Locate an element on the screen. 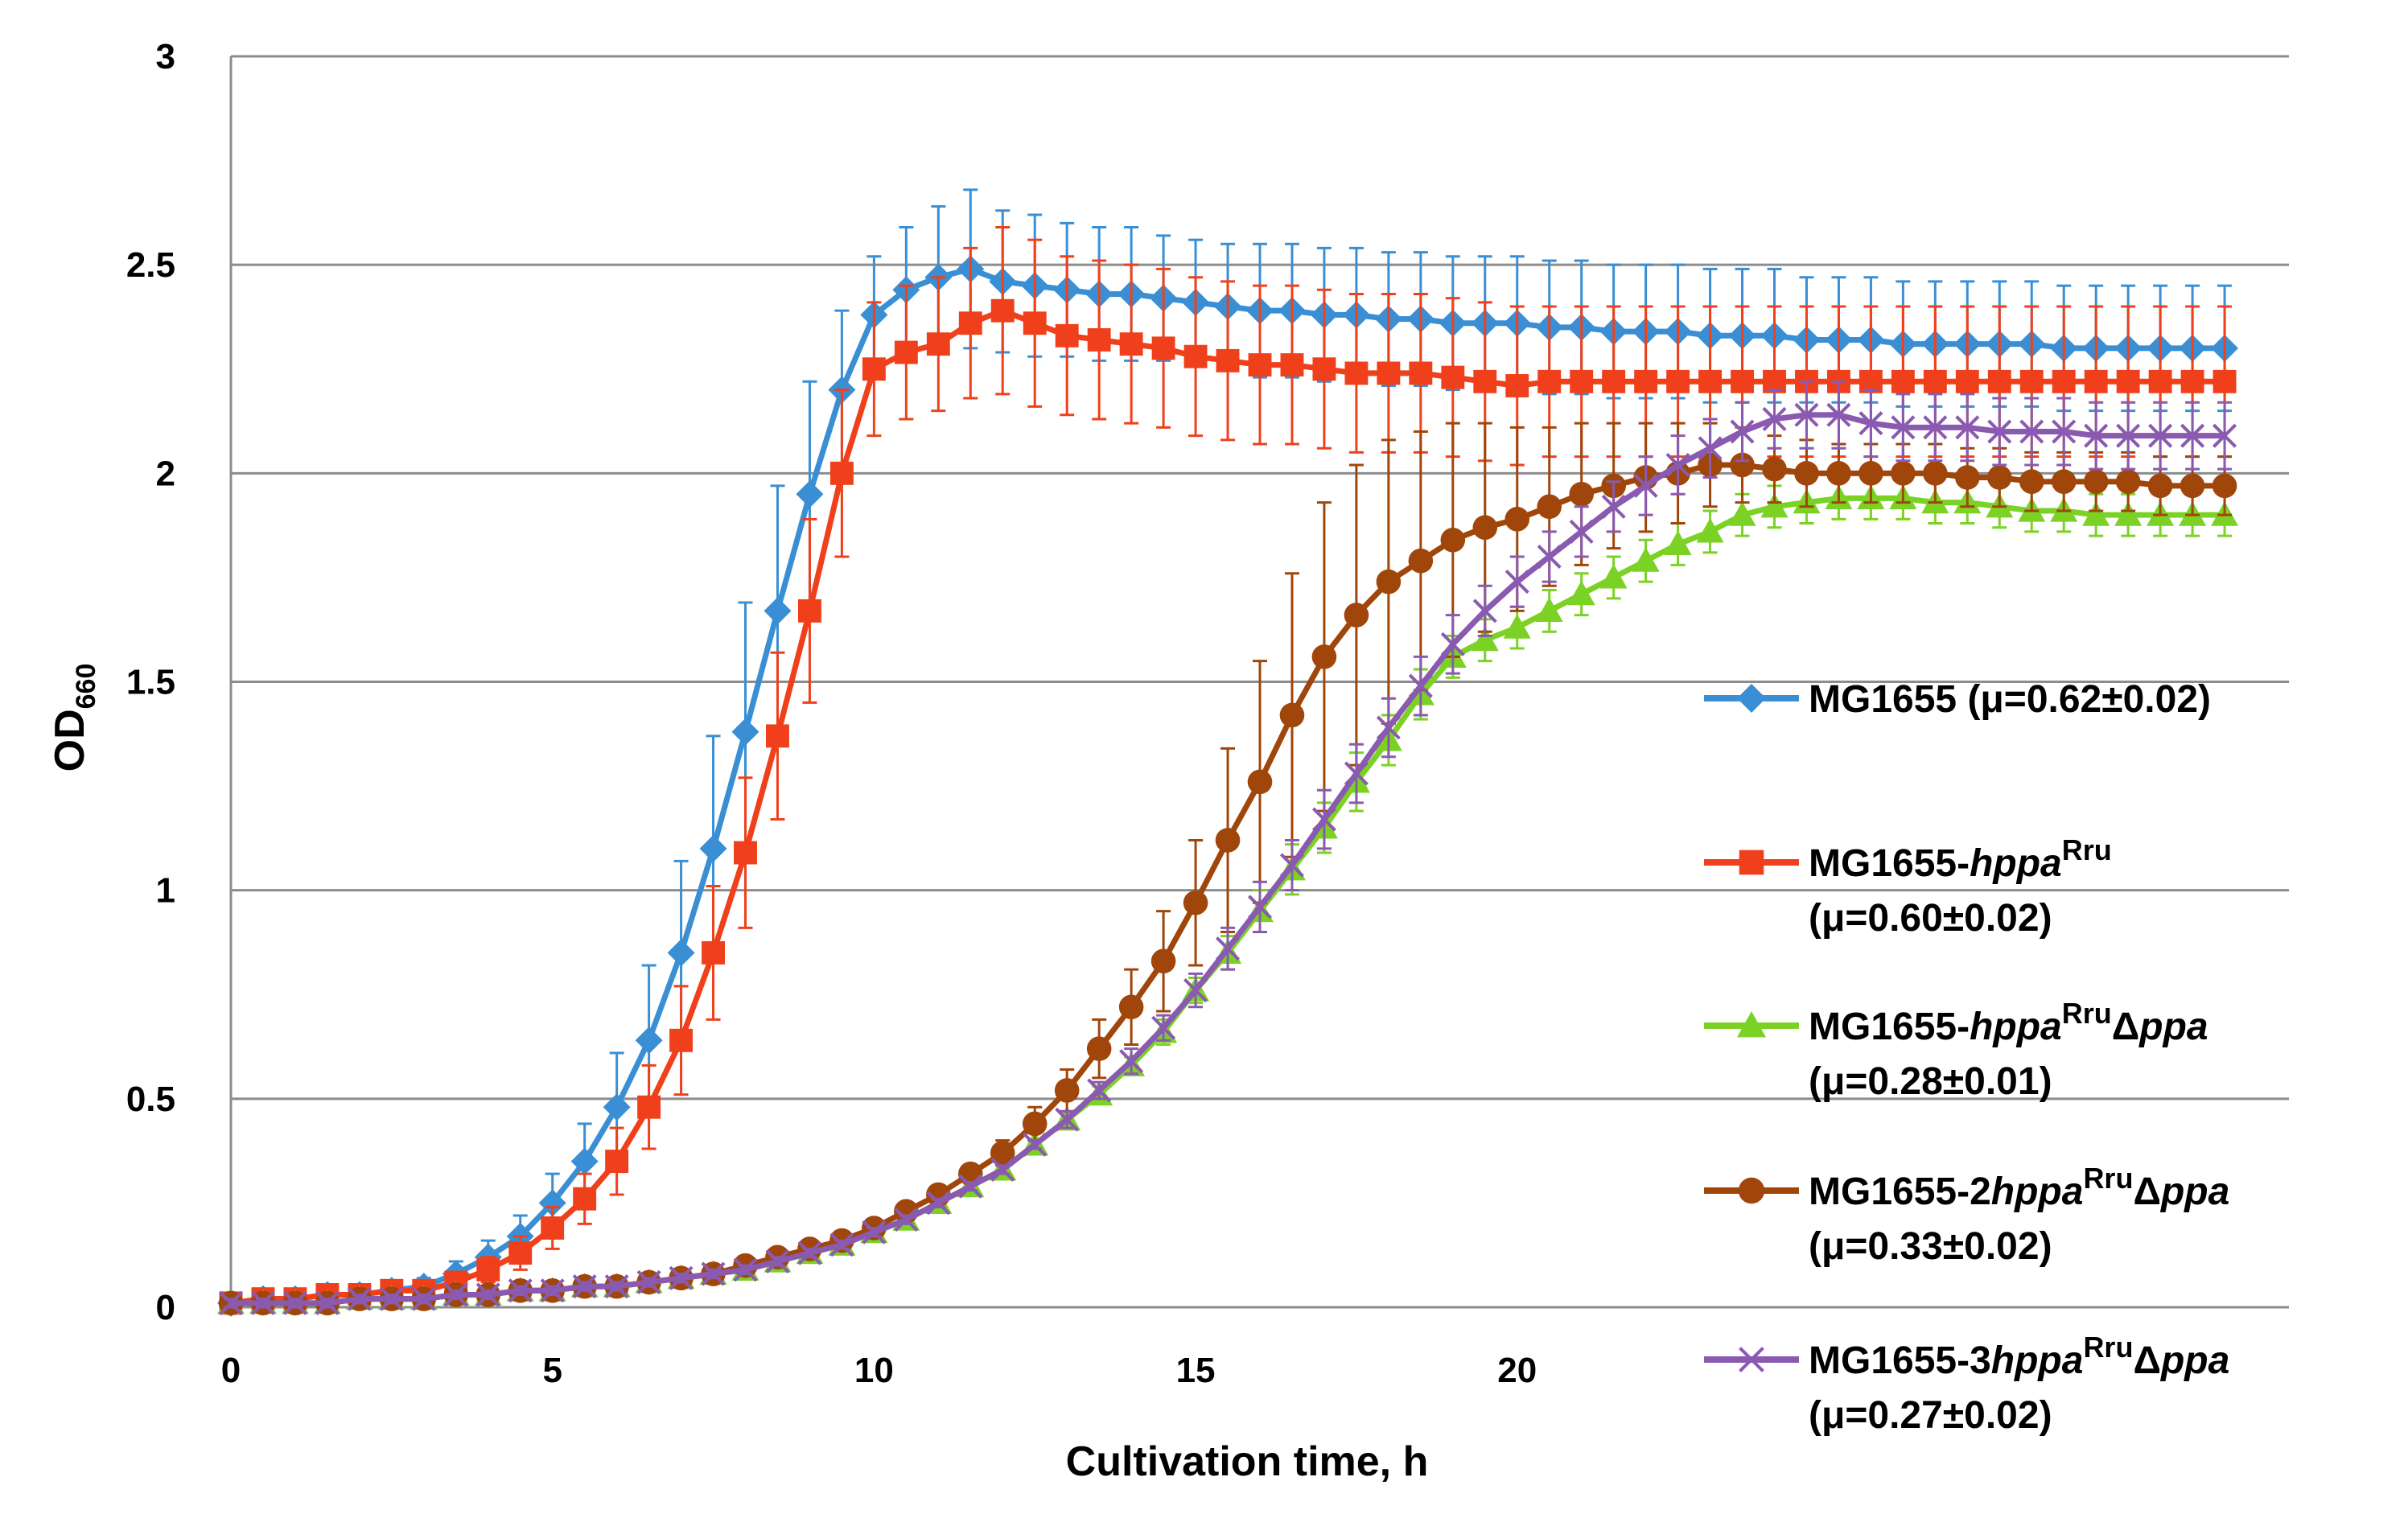 This screenshot has height=1514, width=2408. legend-text-part: MG1655-3 is located at coordinates (1900, 1360).